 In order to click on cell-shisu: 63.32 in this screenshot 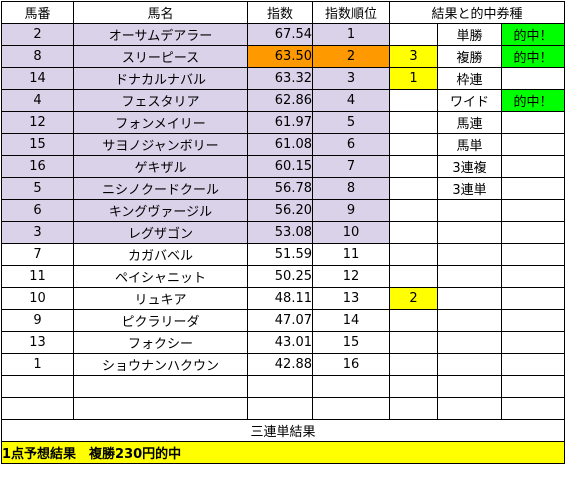, I will do `click(280, 78)`.